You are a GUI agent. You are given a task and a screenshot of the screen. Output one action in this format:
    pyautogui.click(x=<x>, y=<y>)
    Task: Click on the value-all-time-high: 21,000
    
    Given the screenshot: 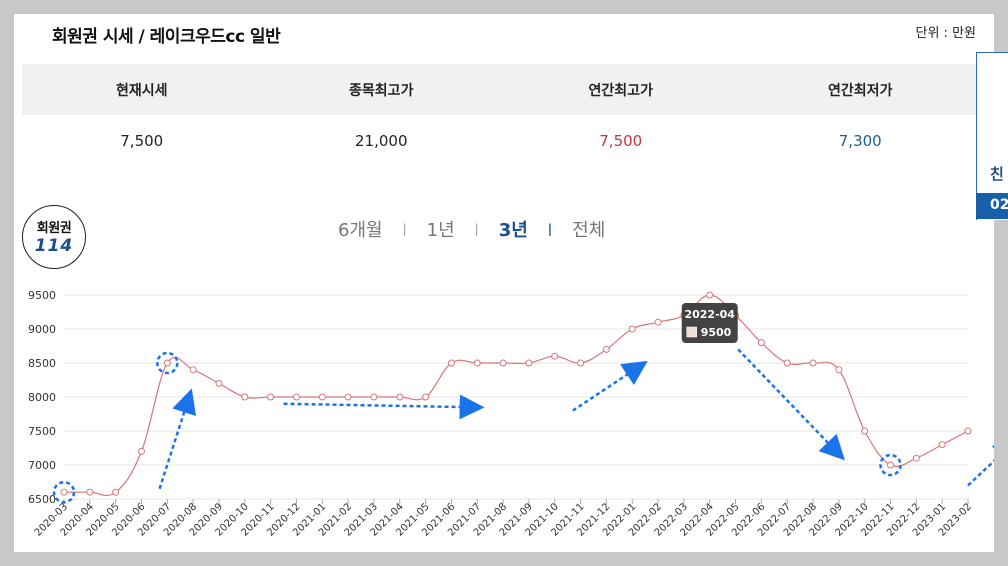 What is the action you would take?
    pyautogui.click(x=381, y=141)
    